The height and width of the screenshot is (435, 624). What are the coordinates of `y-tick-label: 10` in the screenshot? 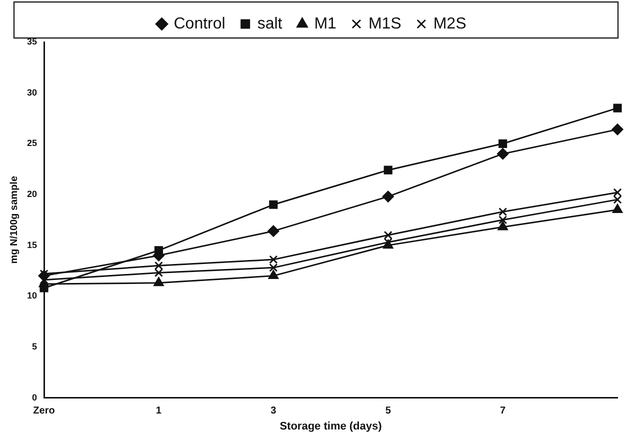 It's located at (32, 295).